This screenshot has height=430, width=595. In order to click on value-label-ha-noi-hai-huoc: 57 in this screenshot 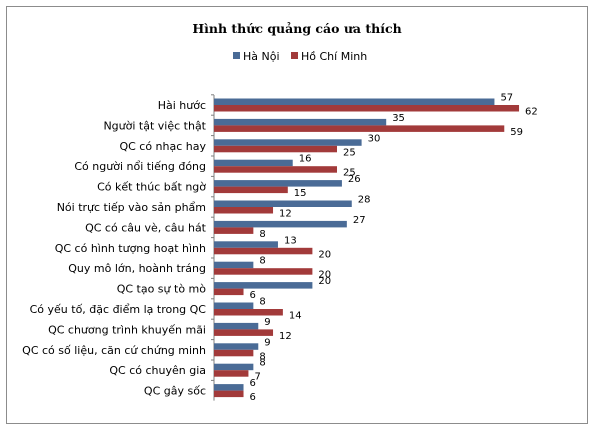, I will do `click(506, 98)`.